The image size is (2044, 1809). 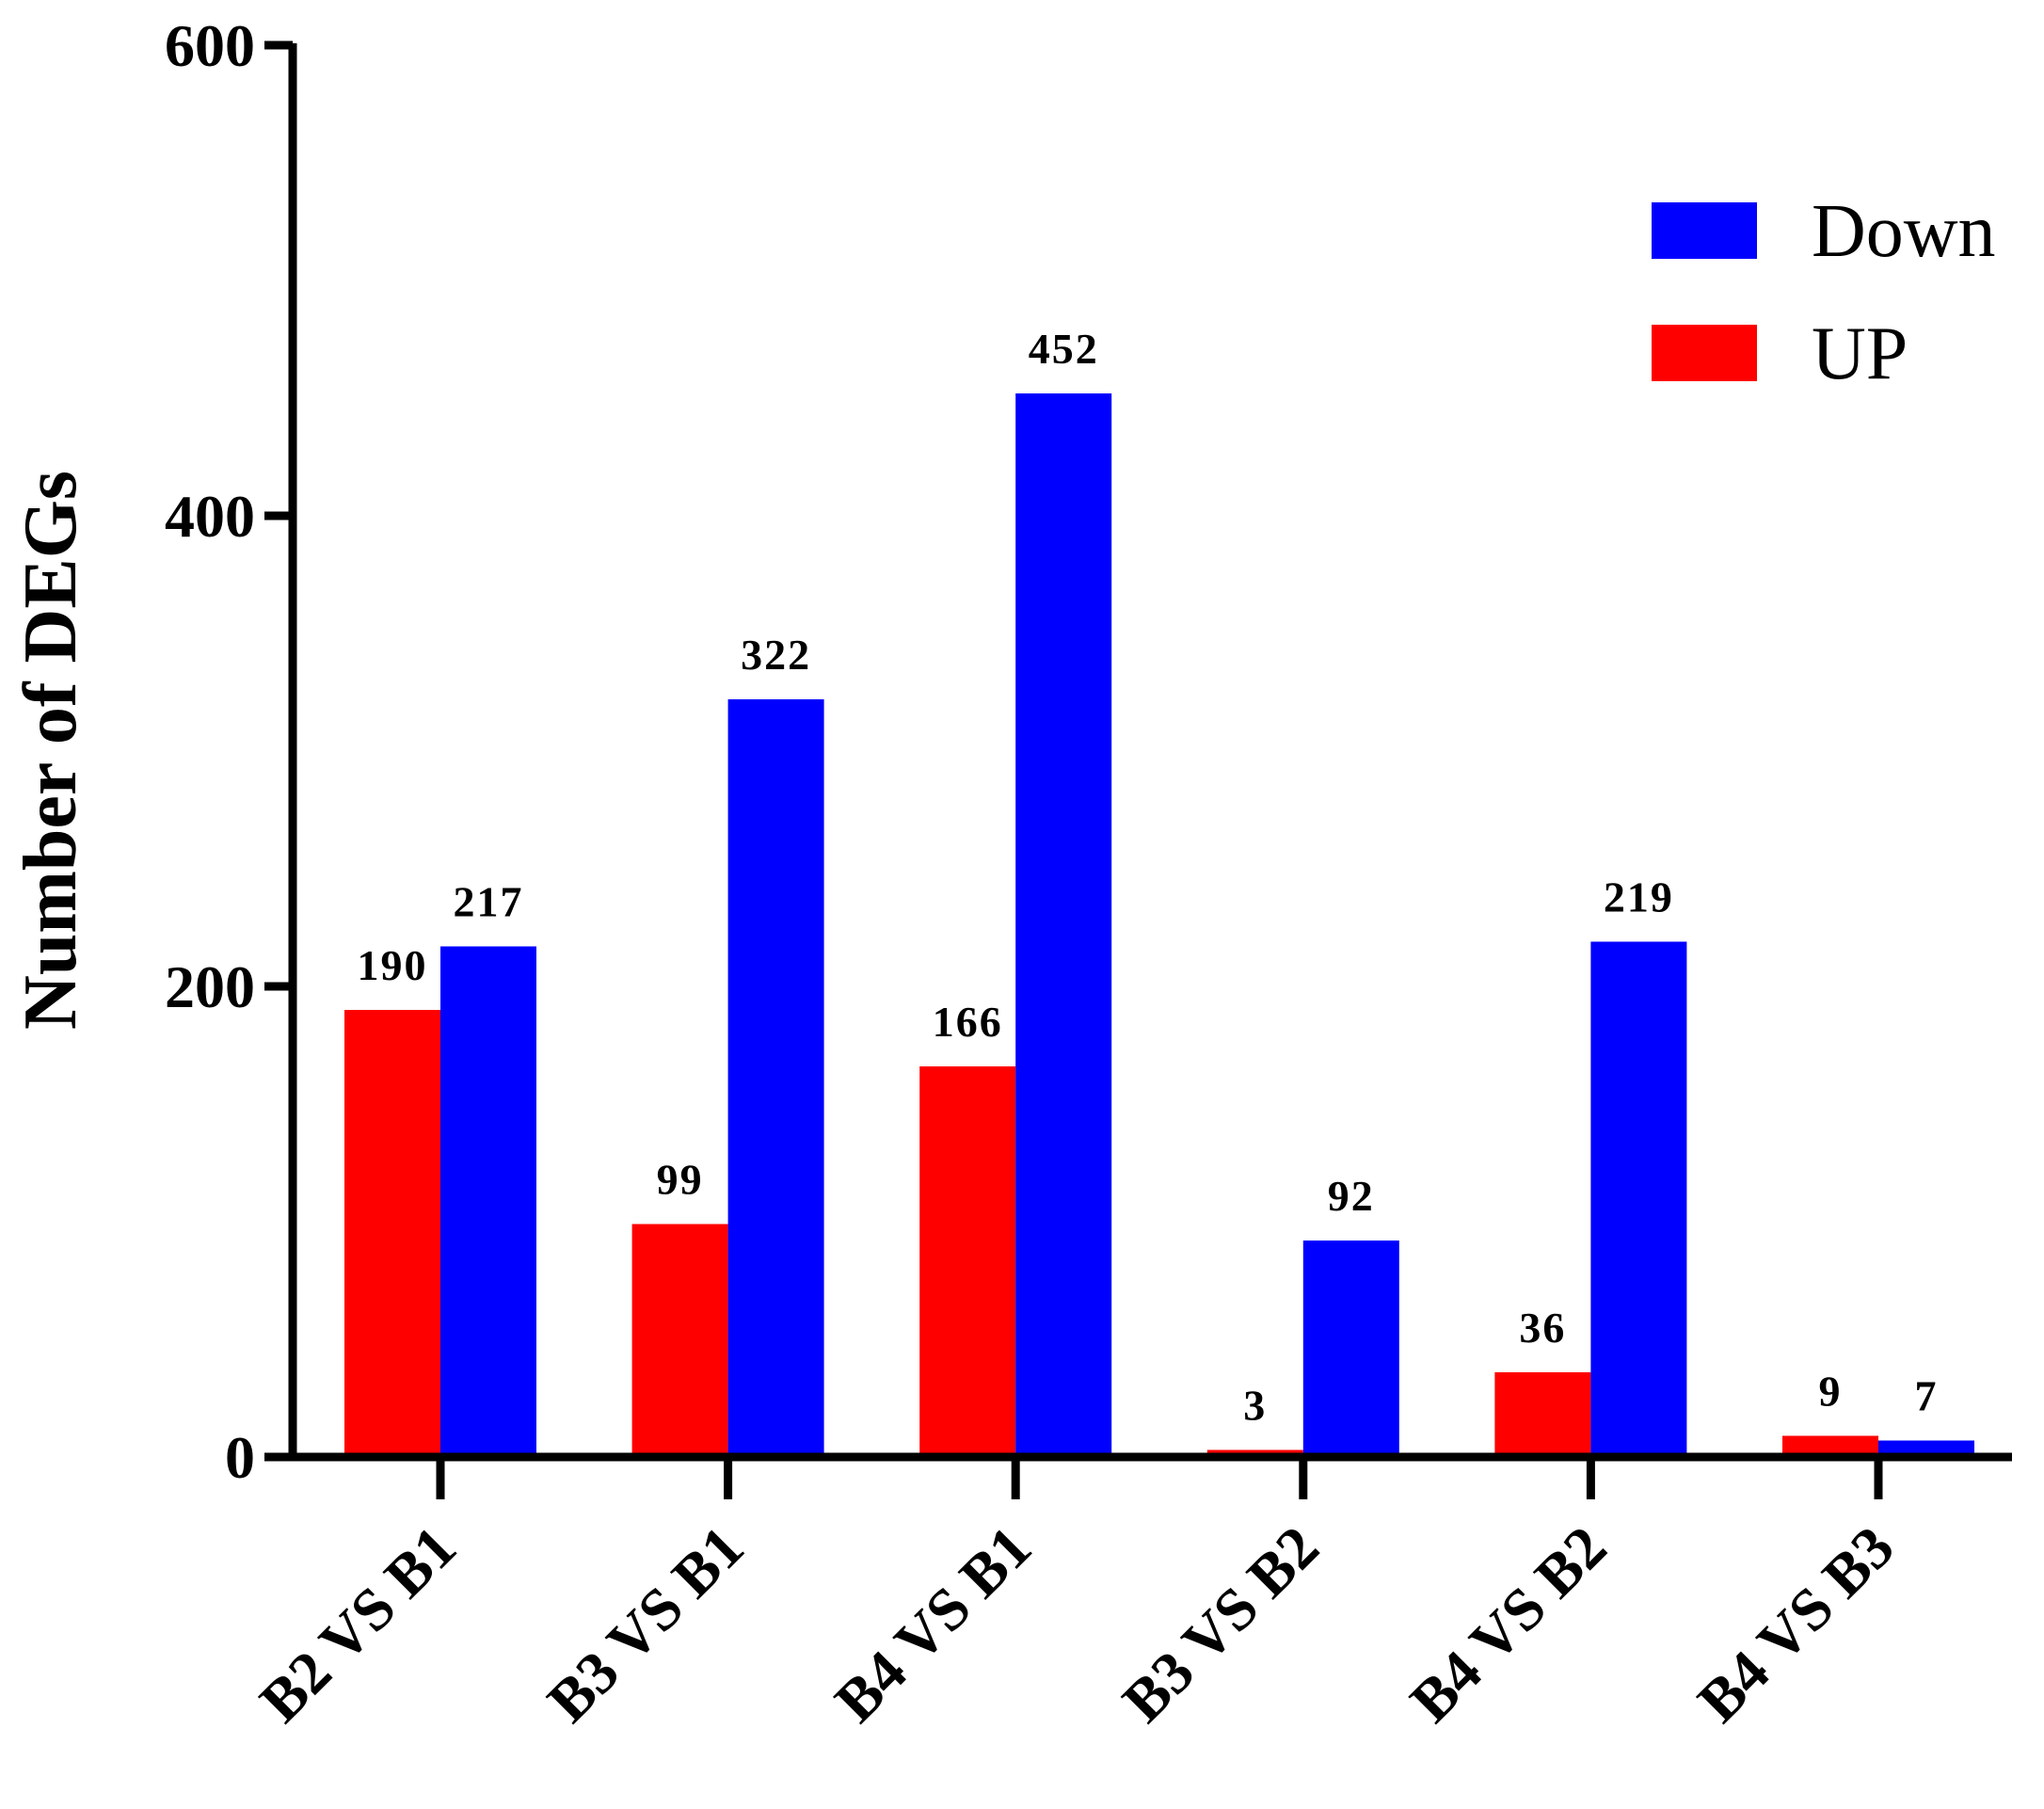 What do you see at coordinates (210, 986) in the screenshot?
I see `y-tick-label: 200` at bounding box center [210, 986].